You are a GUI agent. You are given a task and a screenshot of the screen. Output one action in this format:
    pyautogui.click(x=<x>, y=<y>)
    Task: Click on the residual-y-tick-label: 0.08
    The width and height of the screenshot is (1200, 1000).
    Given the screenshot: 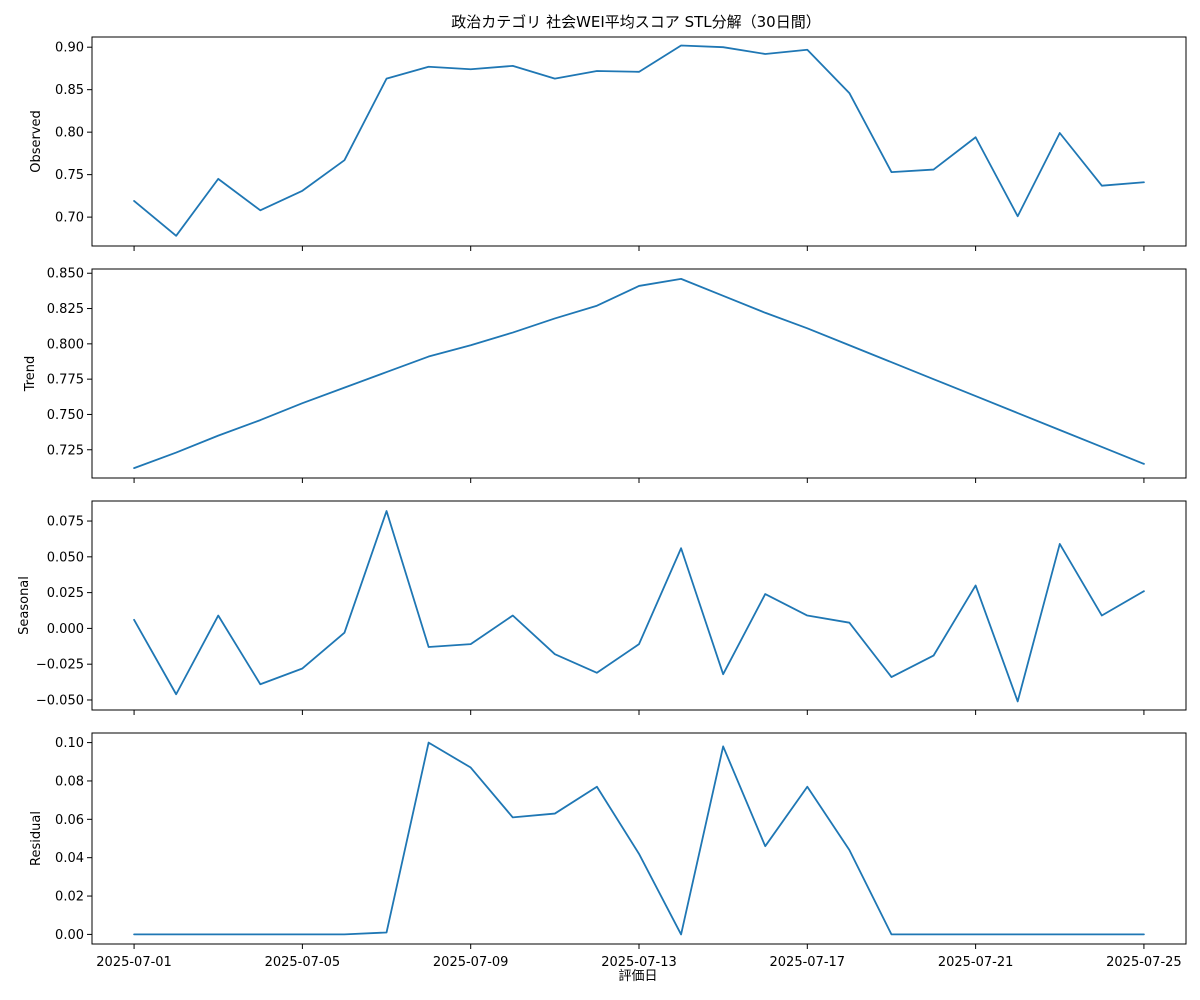 What is the action you would take?
    pyautogui.click(x=69, y=781)
    